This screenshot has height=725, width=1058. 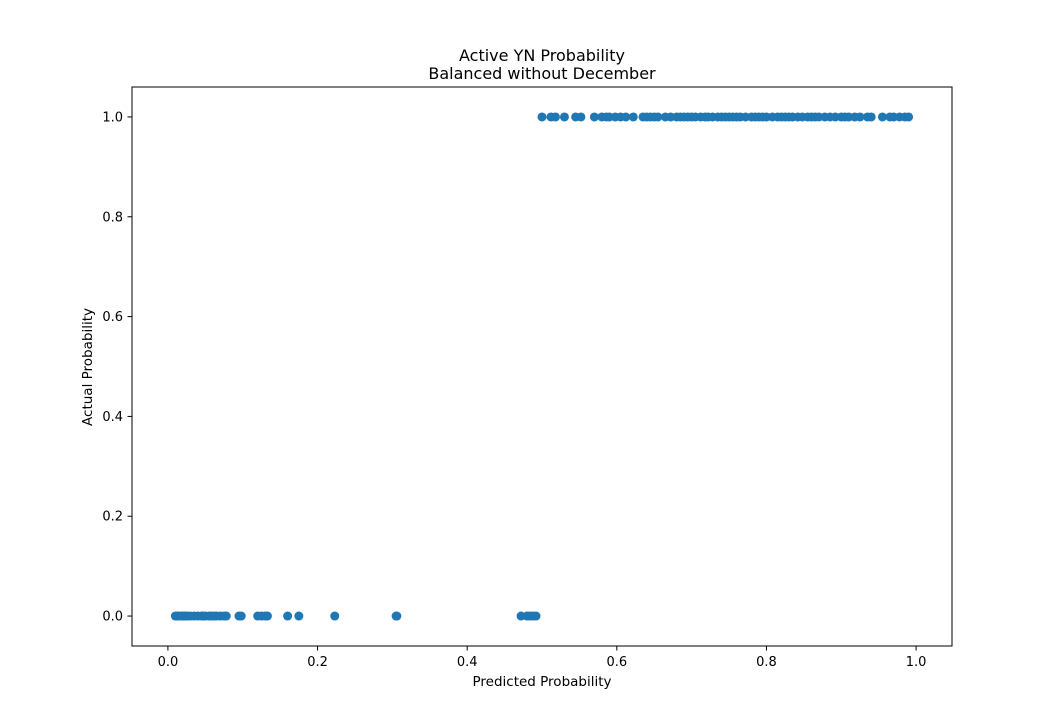 What do you see at coordinates (112, 317) in the screenshot?
I see `y-tick-label: 0.6` at bounding box center [112, 317].